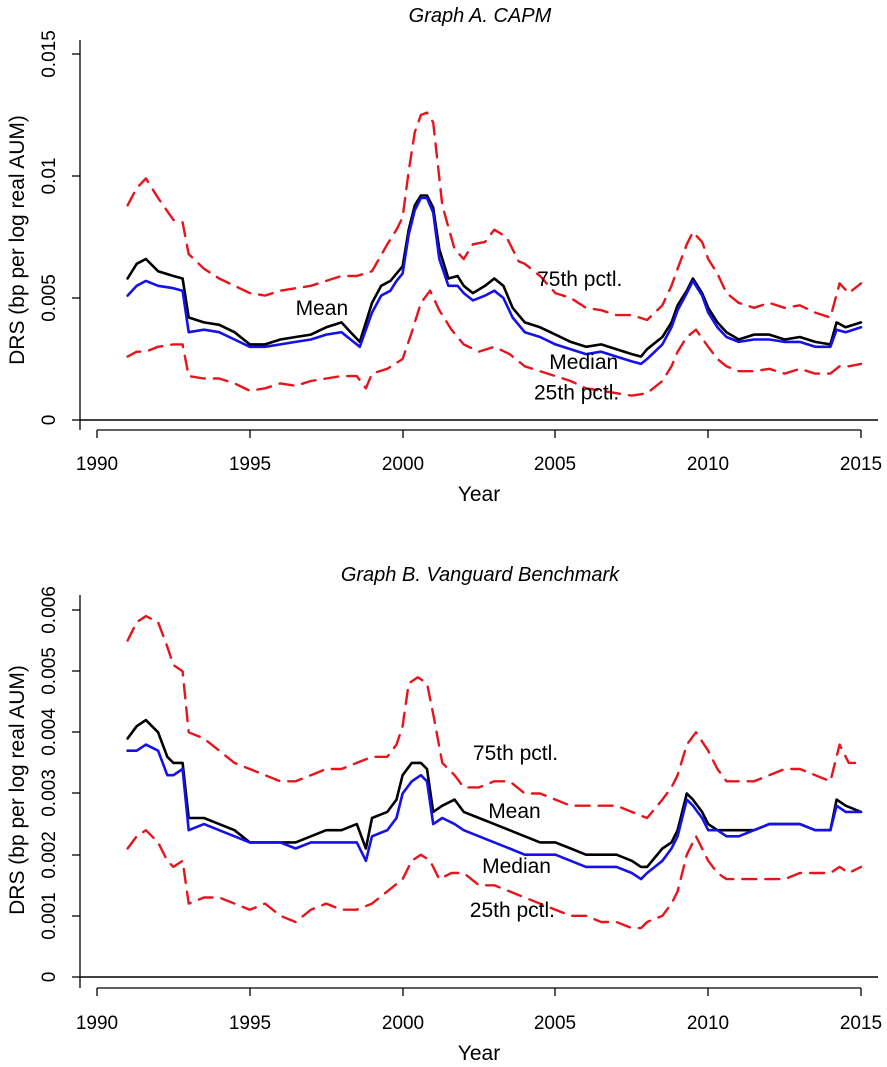  I want to click on chart-title: Graph A. CAPM, so click(480, 16).